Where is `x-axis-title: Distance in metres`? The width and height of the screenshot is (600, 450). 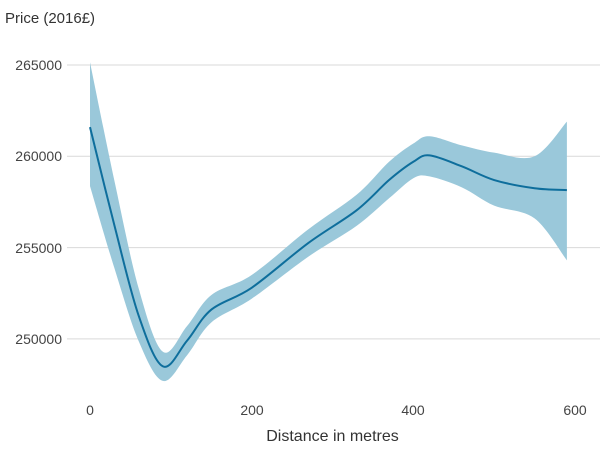 x-axis-title: Distance in metres is located at coordinates (332, 436).